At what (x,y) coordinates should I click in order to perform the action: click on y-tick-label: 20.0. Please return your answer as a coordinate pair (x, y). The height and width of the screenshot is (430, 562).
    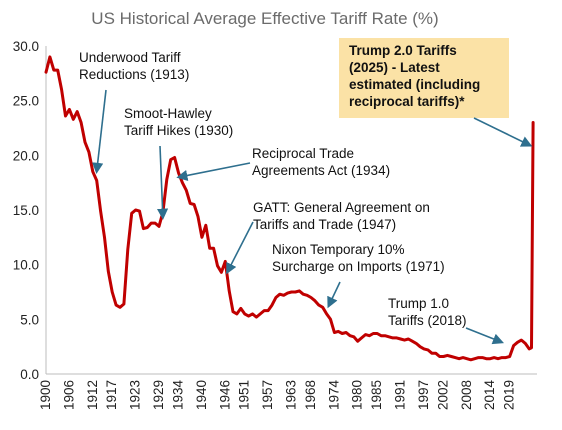
    Looking at the image, I should click on (26, 155).